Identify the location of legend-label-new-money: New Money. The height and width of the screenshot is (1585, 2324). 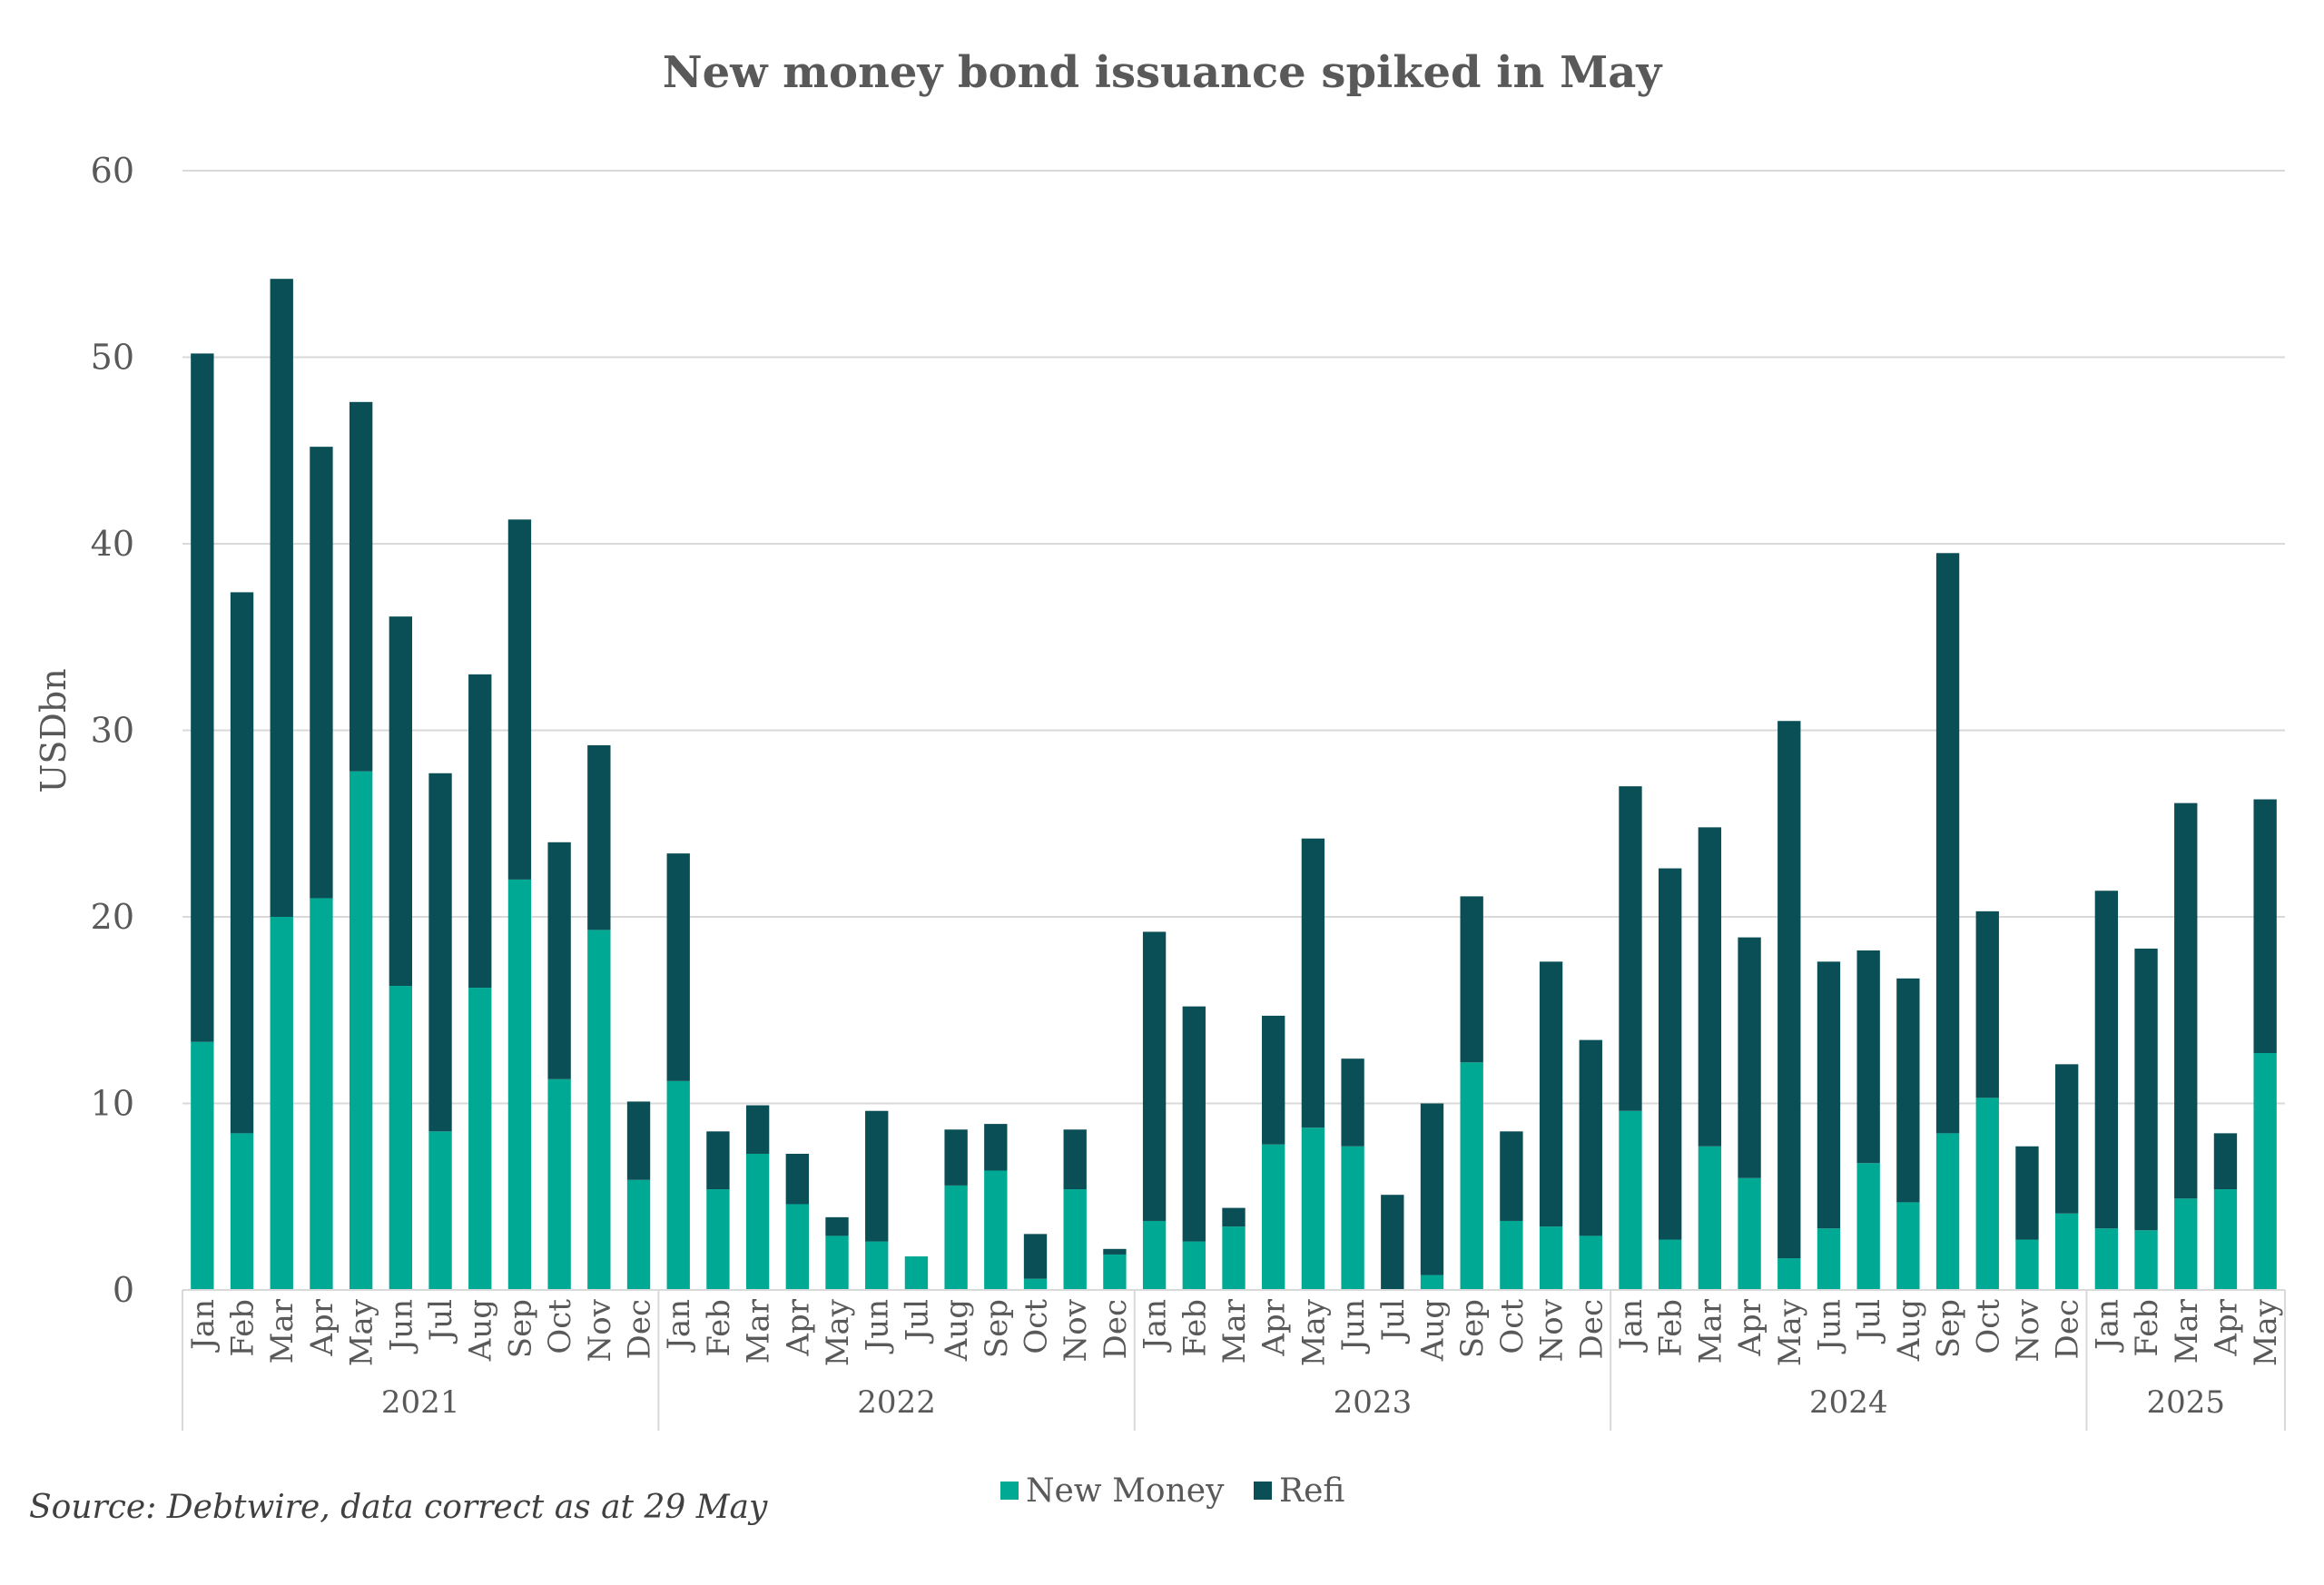
(1125, 1491).